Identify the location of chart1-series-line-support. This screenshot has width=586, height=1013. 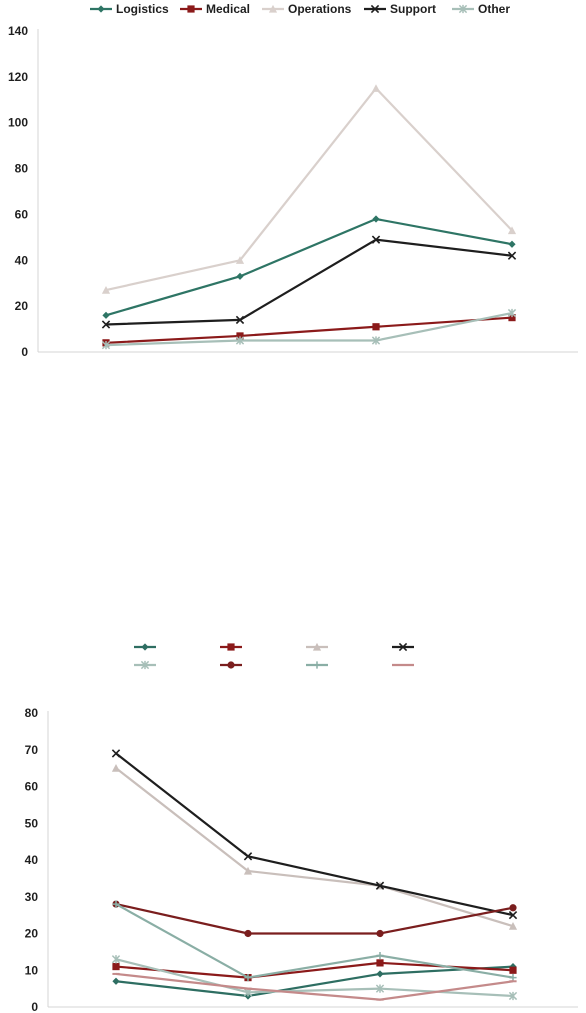
(309, 282).